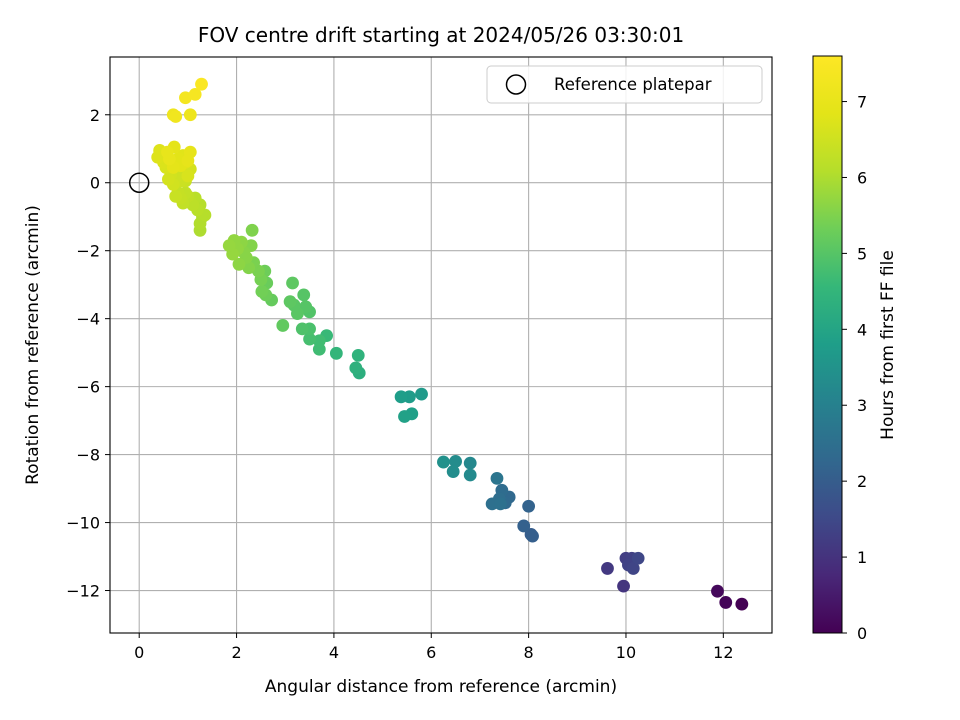 This screenshot has width=960, height=720. What do you see at coordinates (862, 405) in the screenshot?
I see `colorbar-tick-label: 3` at bounding box center [862, 405].